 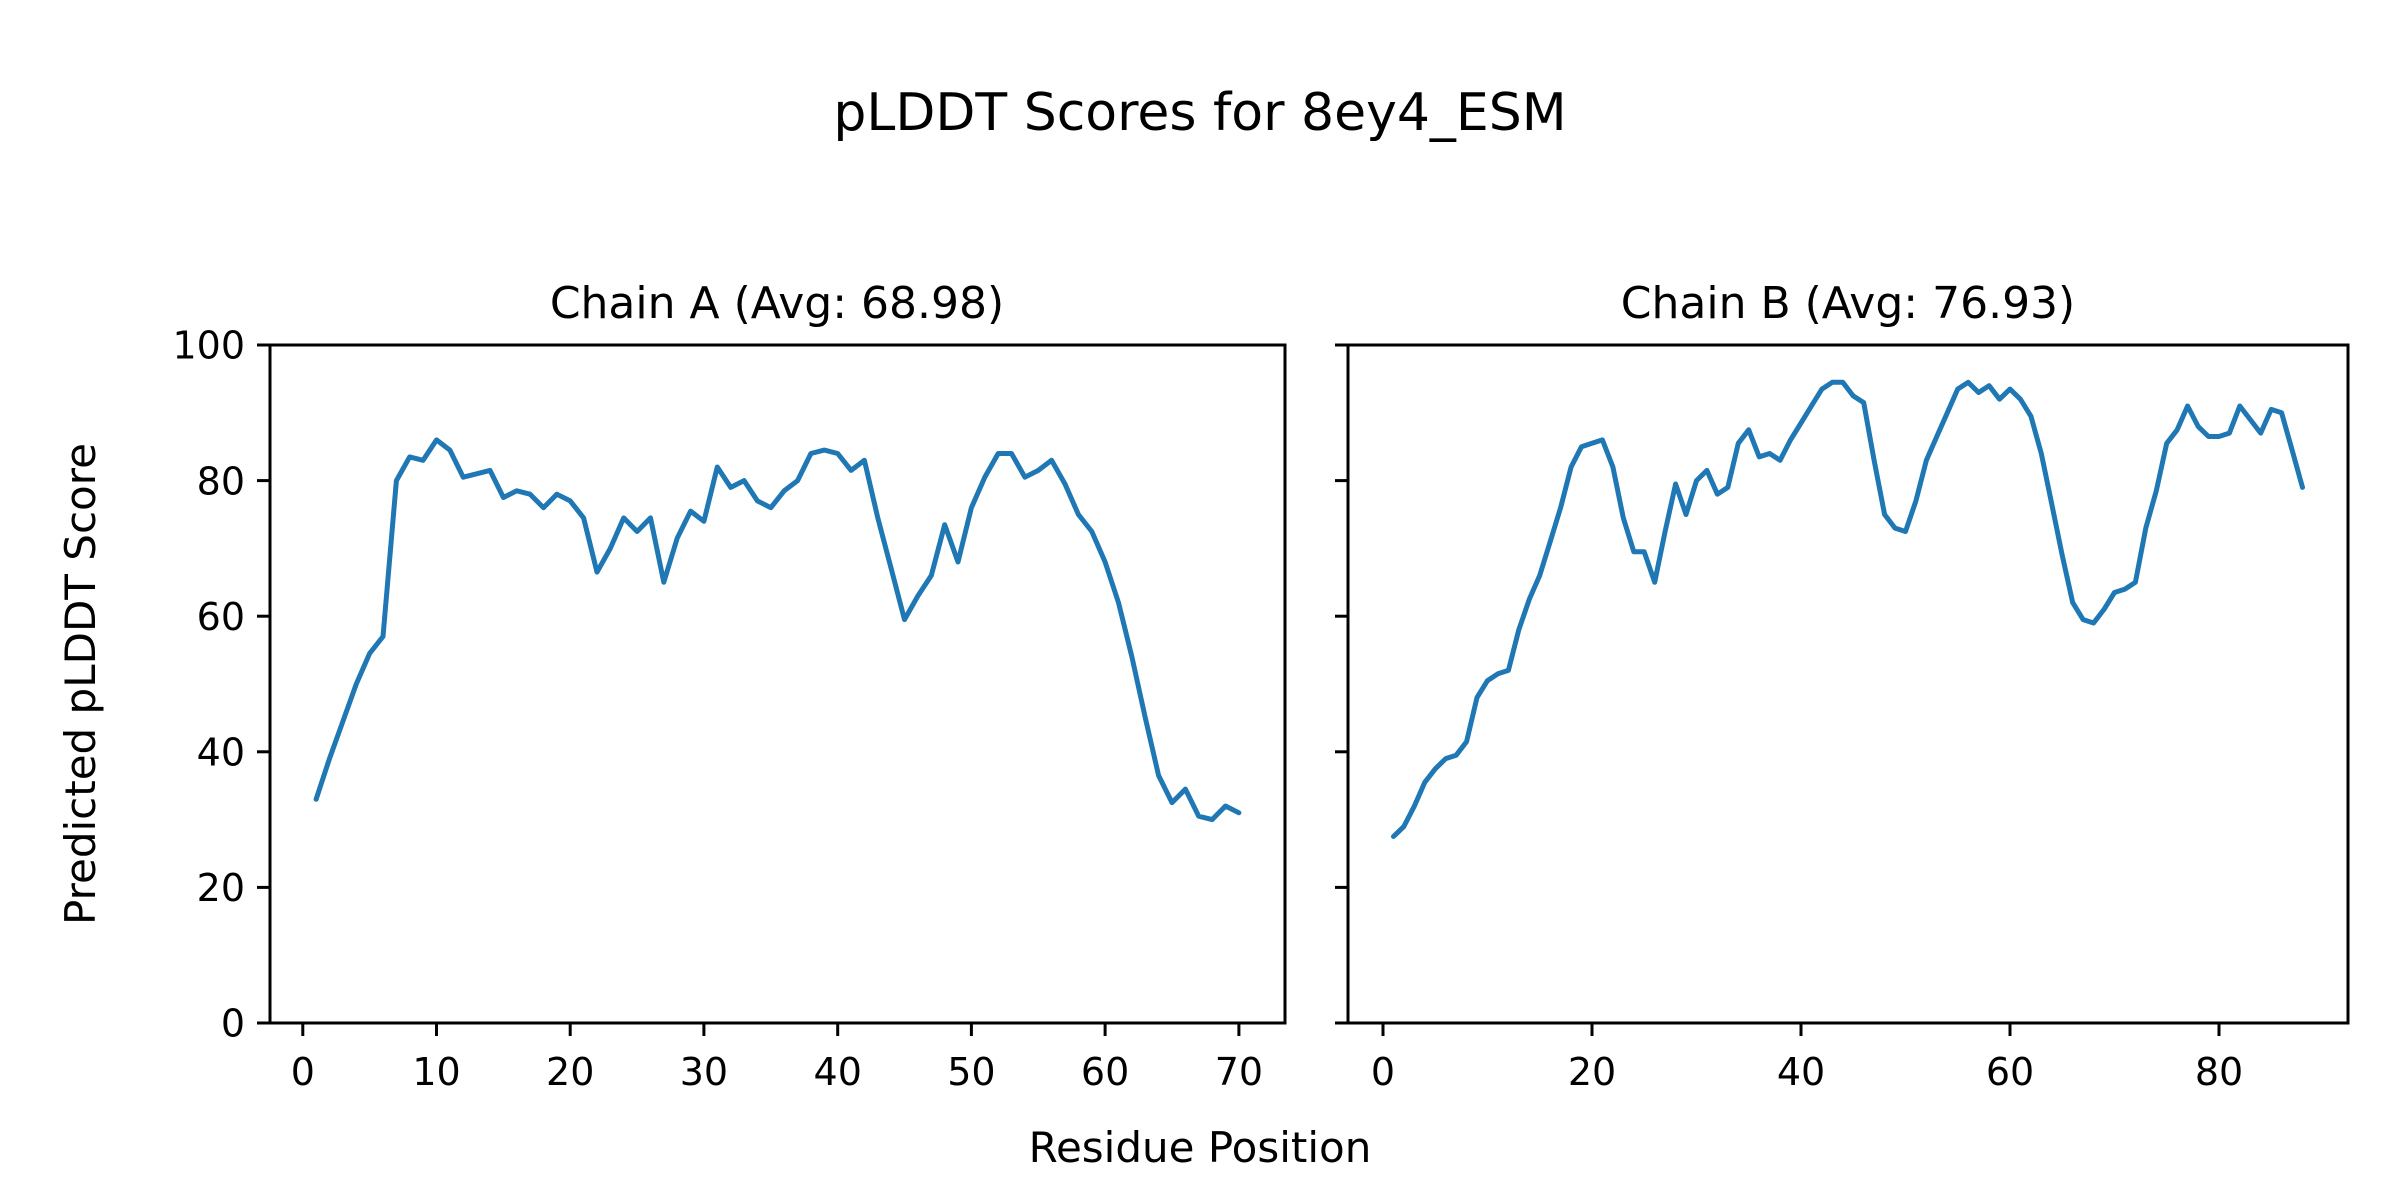 What do you see at coordinates (1848, 303) in the screenshot?
I see `panel-b-title: Chain B (Avg: 76.93)` at bounding box center [1848, 303].